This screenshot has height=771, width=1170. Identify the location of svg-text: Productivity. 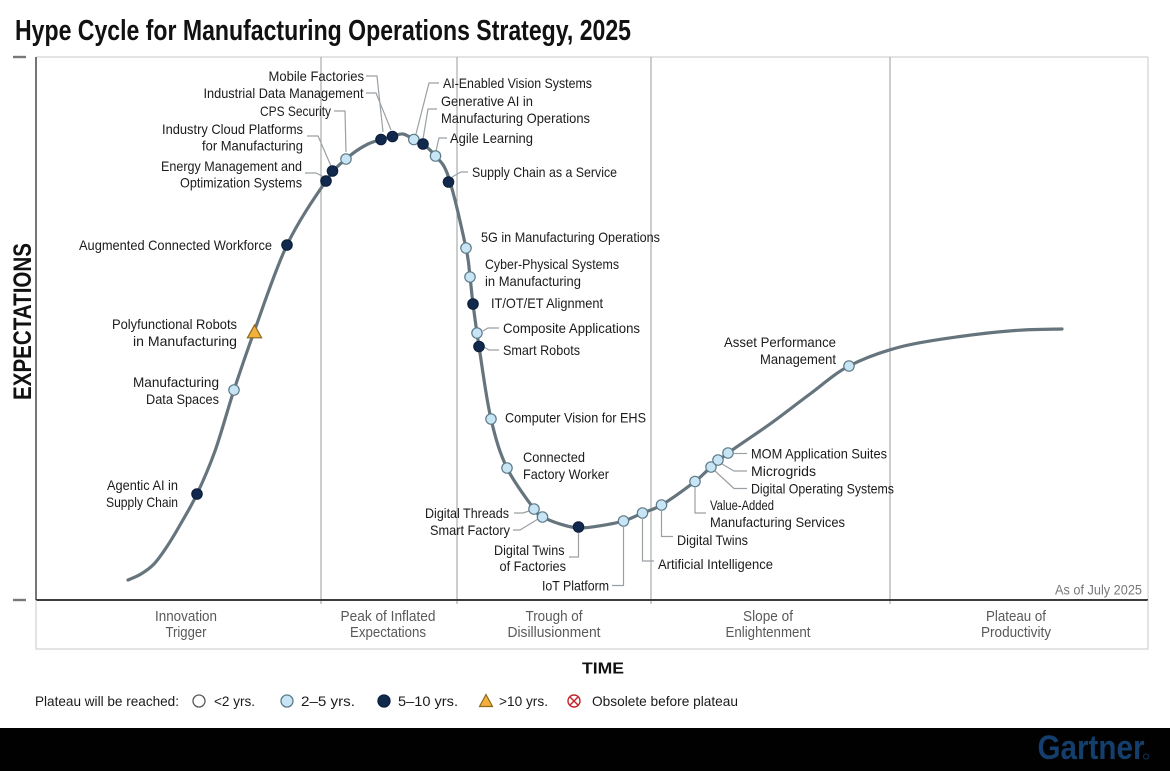
(1016, 633).